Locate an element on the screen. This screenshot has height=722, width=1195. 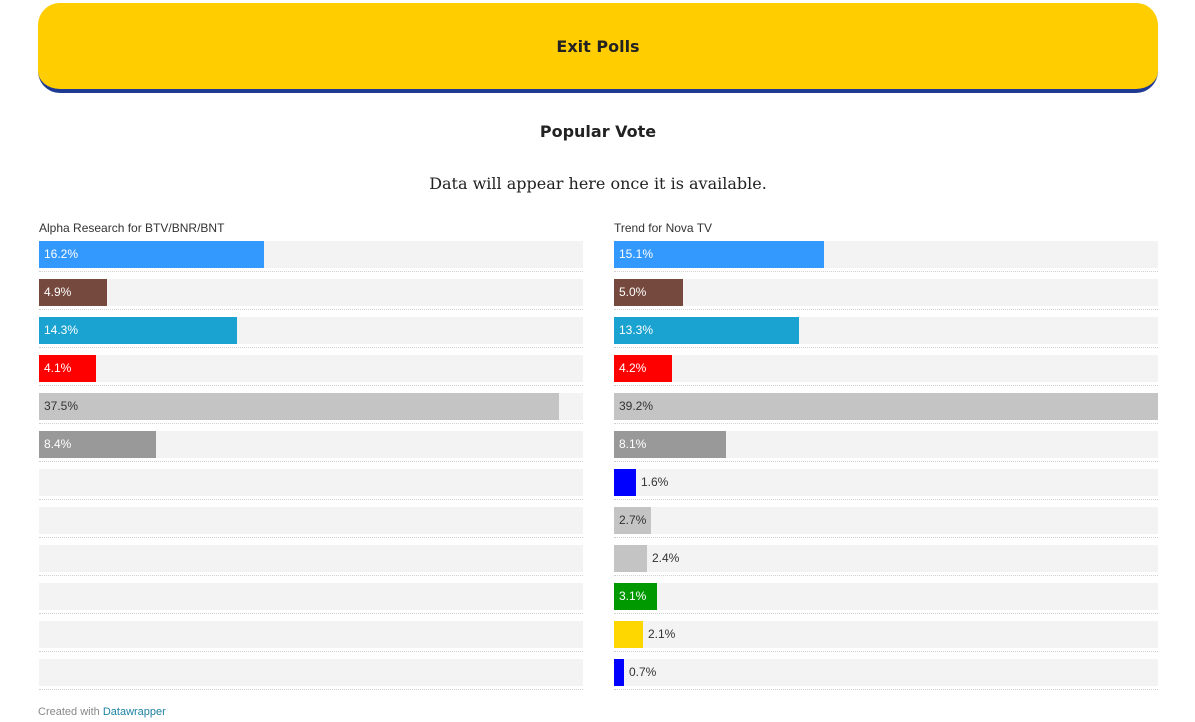
bar-value-label: 0.7% is located at coordinates (643, 672).